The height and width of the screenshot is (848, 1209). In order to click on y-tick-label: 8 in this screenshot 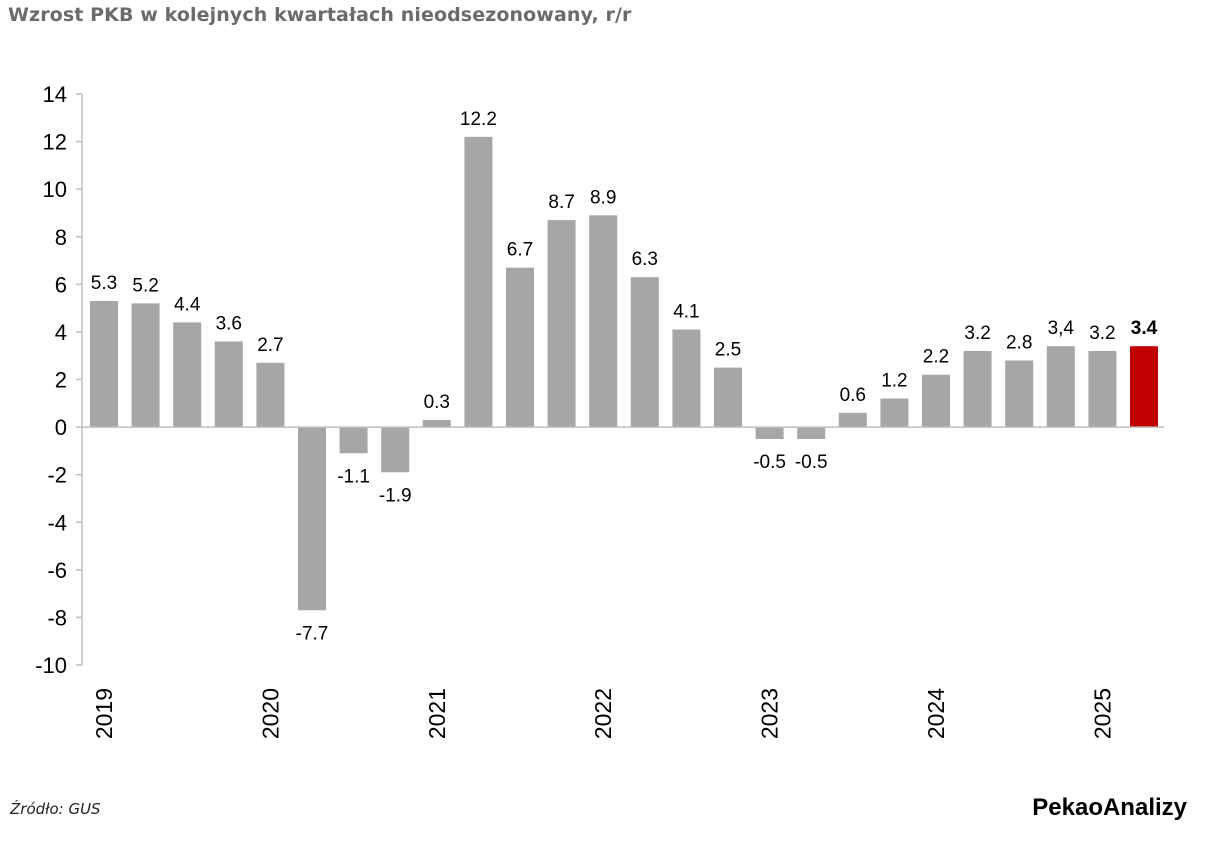, I will do `click(61, 237)`.